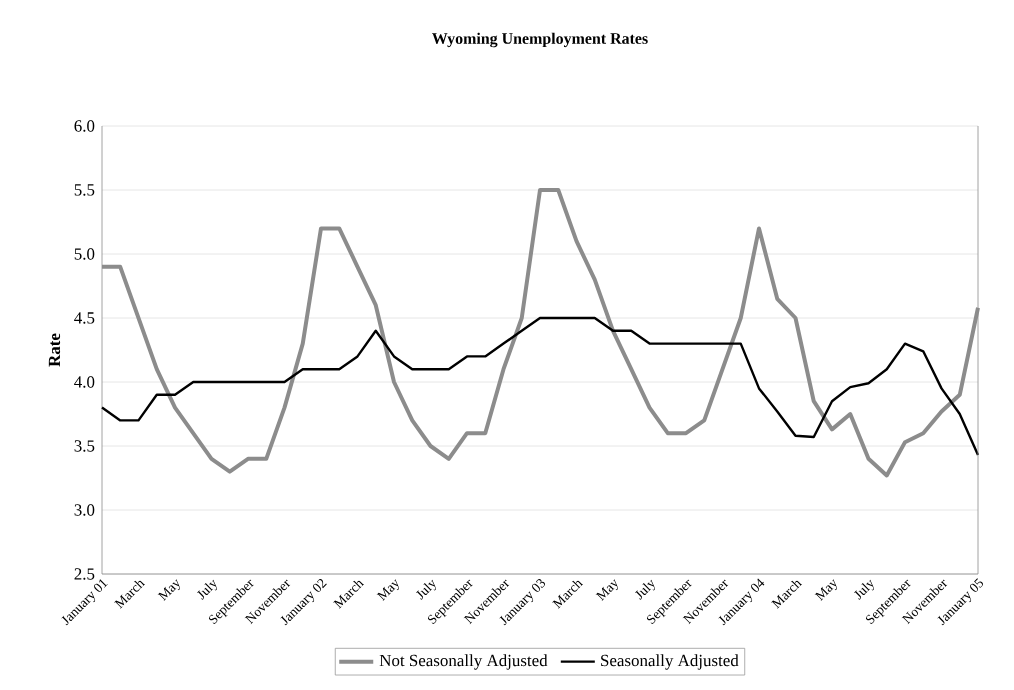  I want to click on y-tick-label: 4.5, so click(84, 318).